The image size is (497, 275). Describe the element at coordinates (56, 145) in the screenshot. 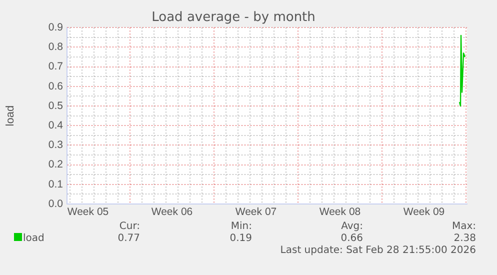

I see `y-tick-label: 0.3` at that location.